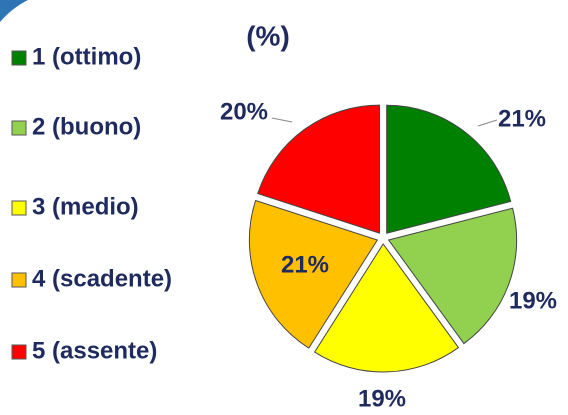 The image size is (568, 415). I want to click on legend-label: 3 (medio), so click(85, 206).